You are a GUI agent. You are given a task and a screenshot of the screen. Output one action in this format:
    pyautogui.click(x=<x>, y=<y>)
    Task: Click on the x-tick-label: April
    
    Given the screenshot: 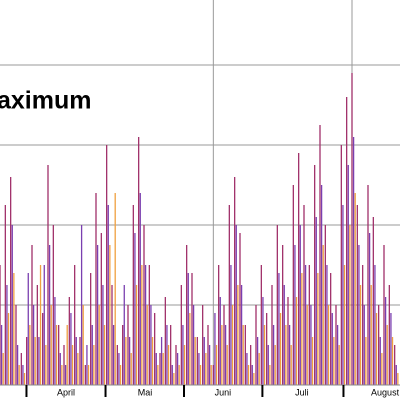 What is the action you would take?
    pyautogui.click(x=66, y=392)
    